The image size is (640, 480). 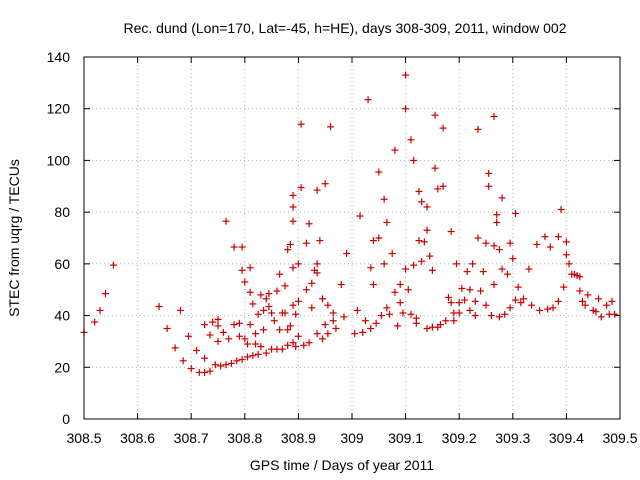 I want to click on y-tick-label: 80, so click(x=62, y=212).